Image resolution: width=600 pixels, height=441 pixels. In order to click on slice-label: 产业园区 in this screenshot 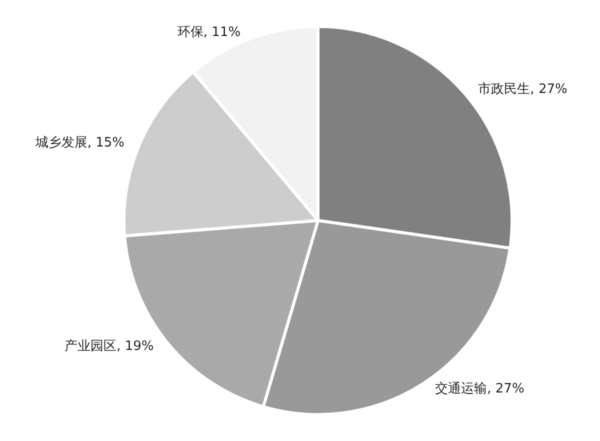, I will do `click(90, 346)`.